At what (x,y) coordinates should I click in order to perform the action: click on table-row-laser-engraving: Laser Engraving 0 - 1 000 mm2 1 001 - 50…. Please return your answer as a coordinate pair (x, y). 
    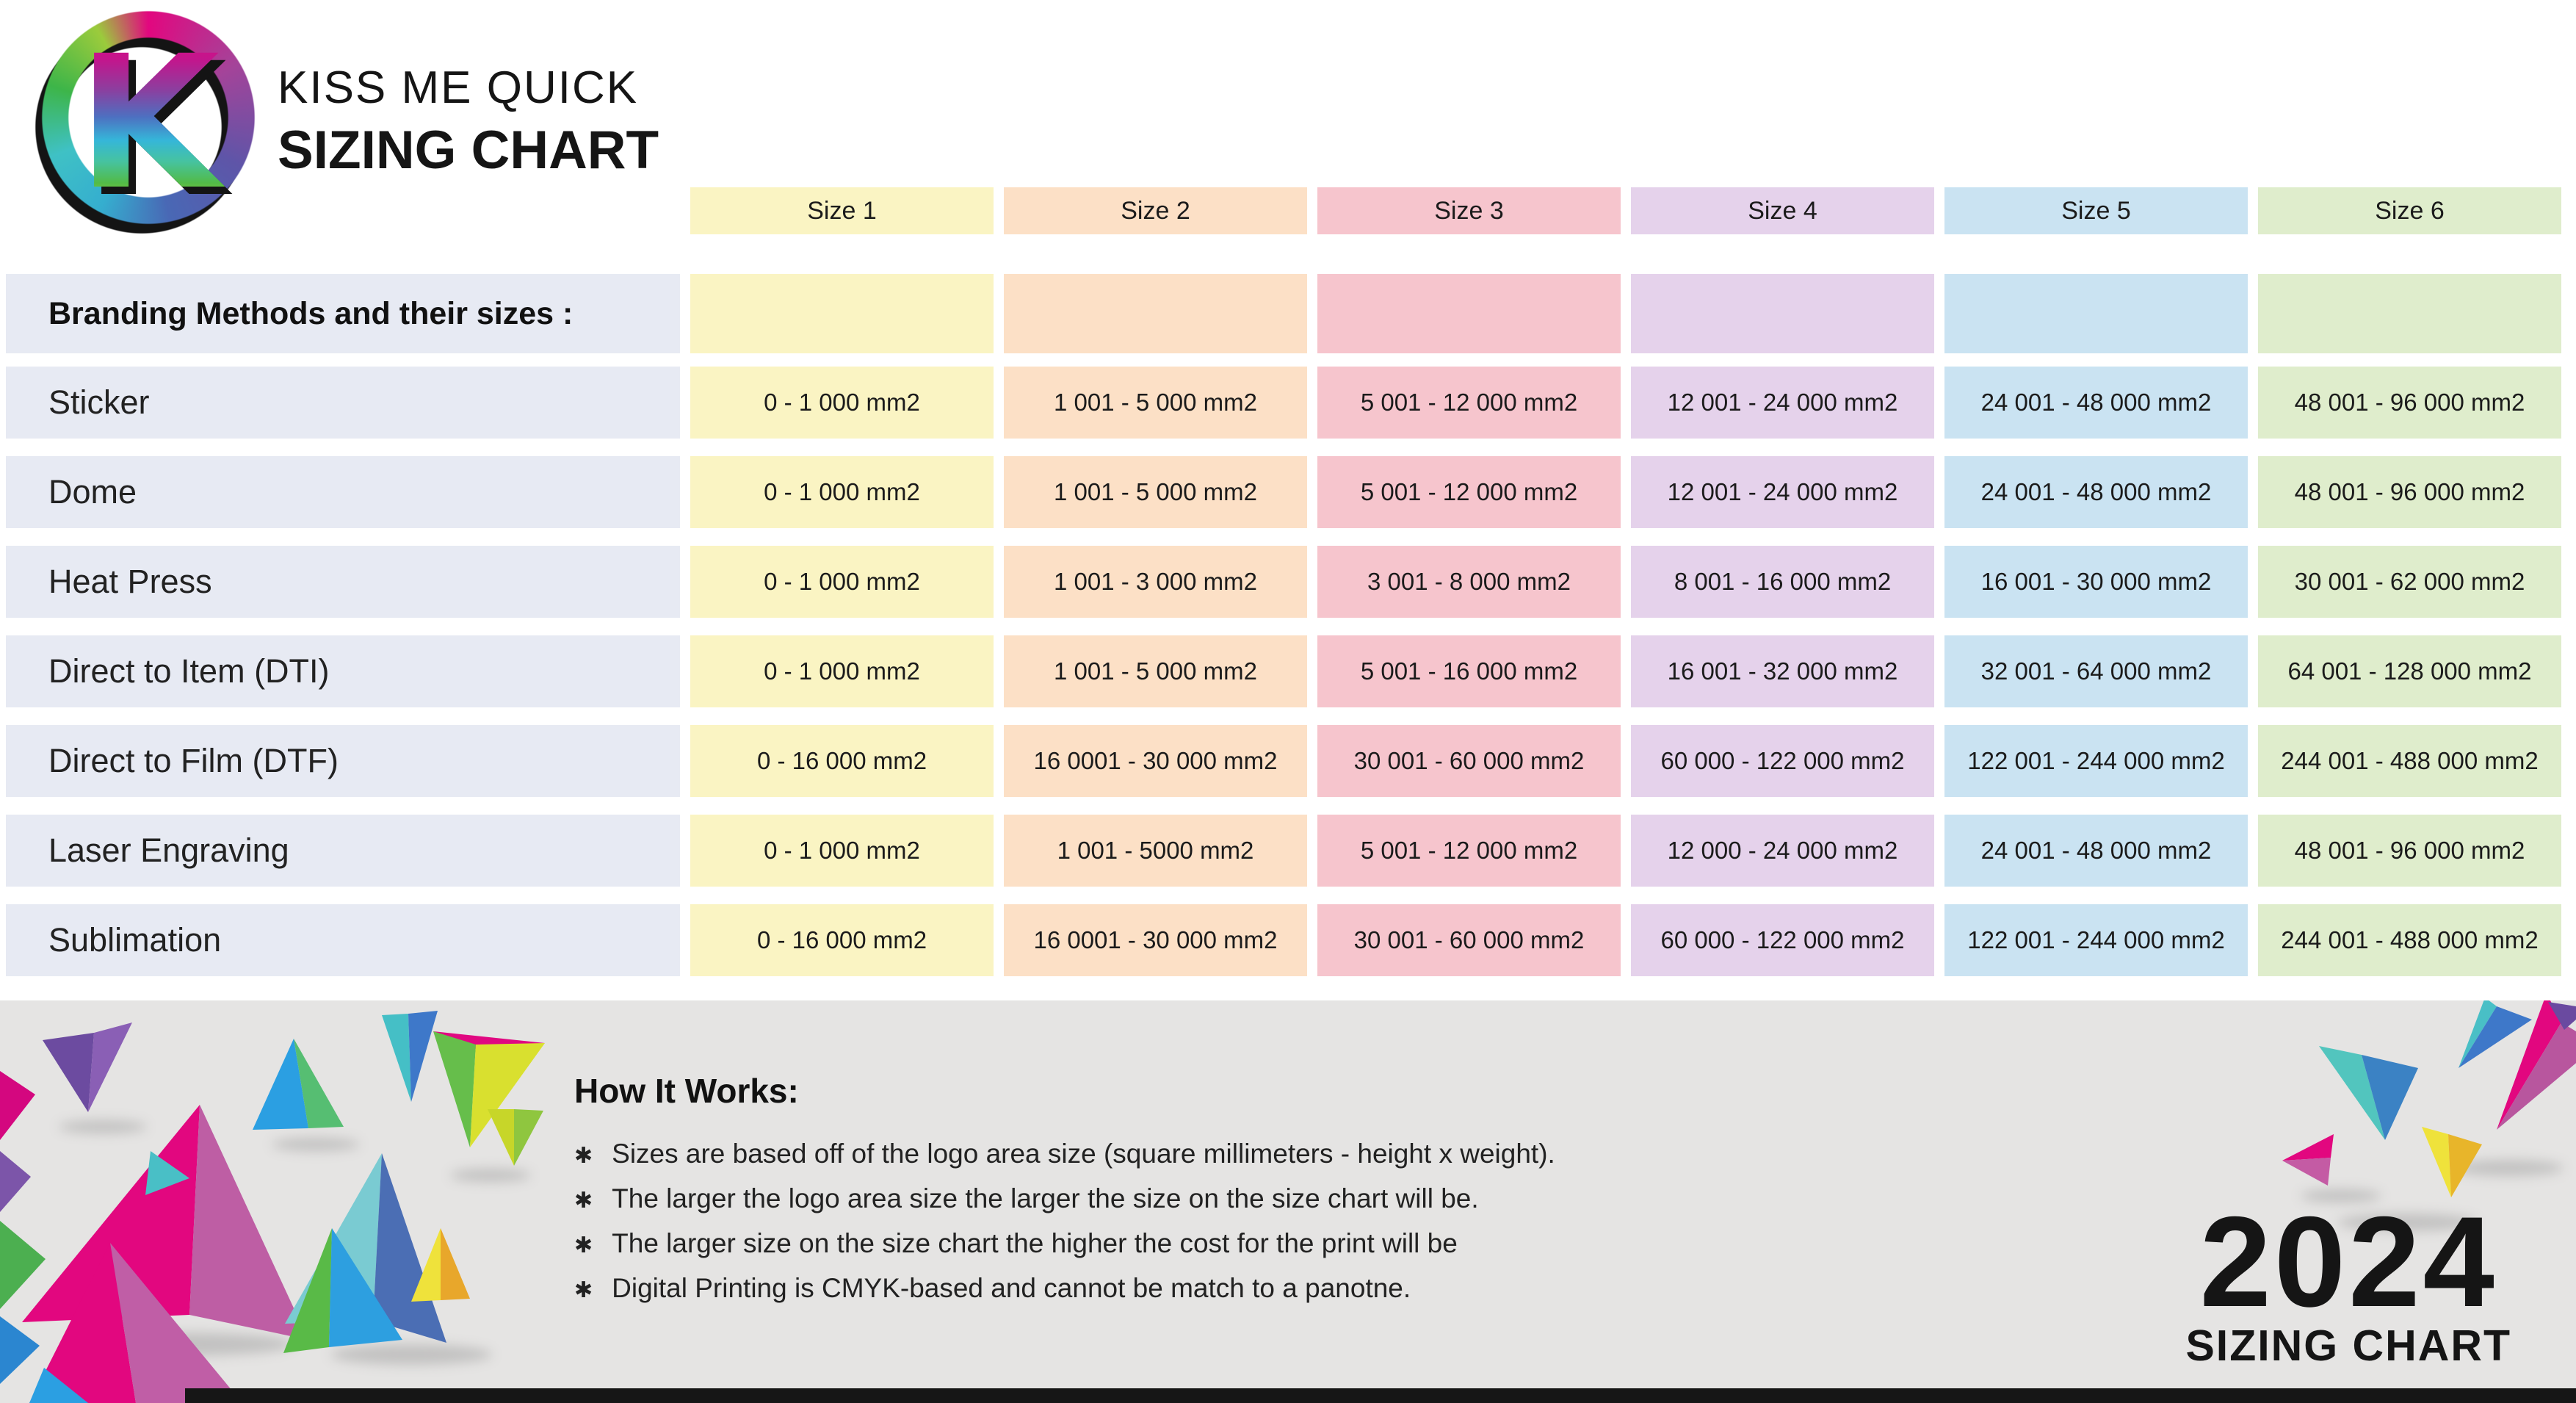
    Looking at the image, I should click on (1283, 851).